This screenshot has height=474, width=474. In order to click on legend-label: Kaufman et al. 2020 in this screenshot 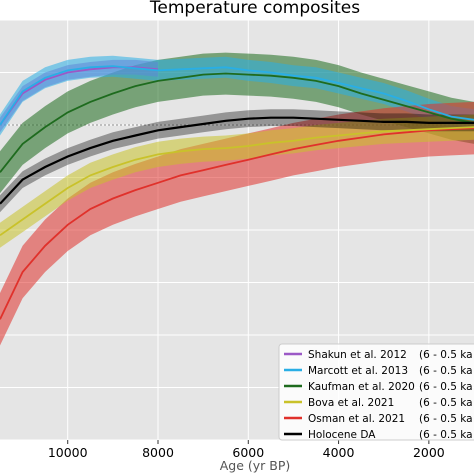, I will do `click(361, 387)`.